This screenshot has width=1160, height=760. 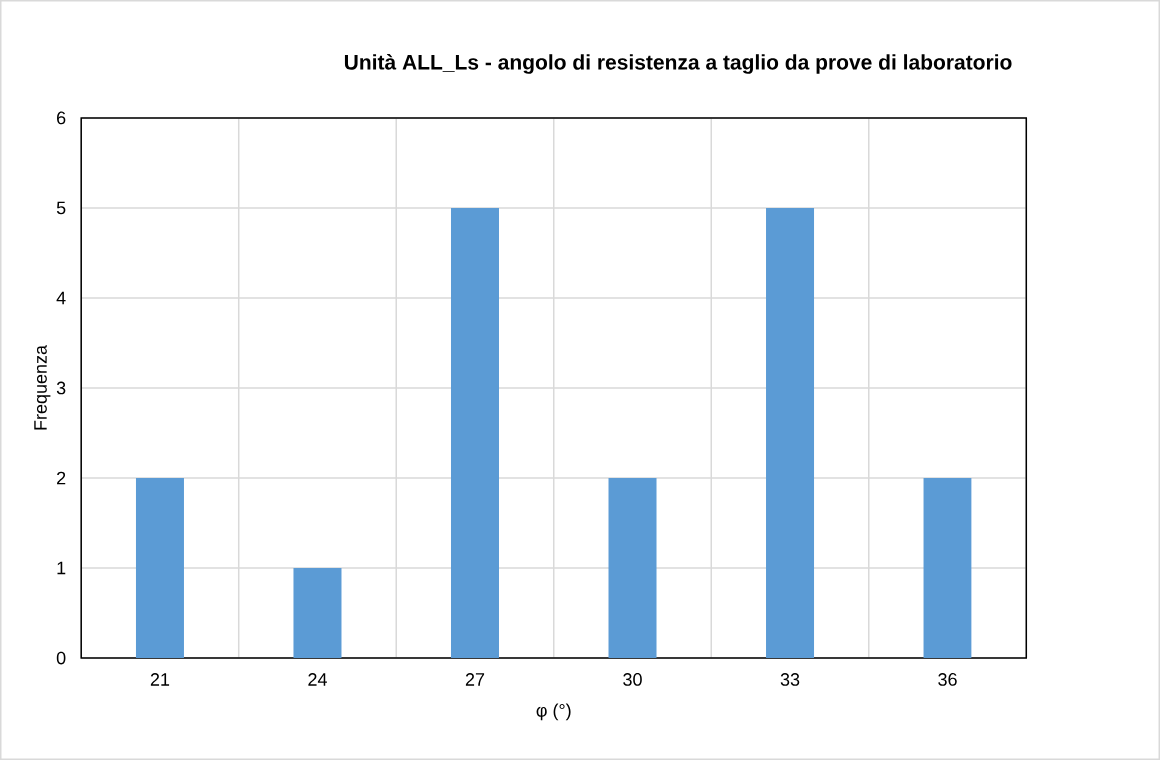 I want to click on y-axis-title: Frequenza, so click(x=42, y=387).